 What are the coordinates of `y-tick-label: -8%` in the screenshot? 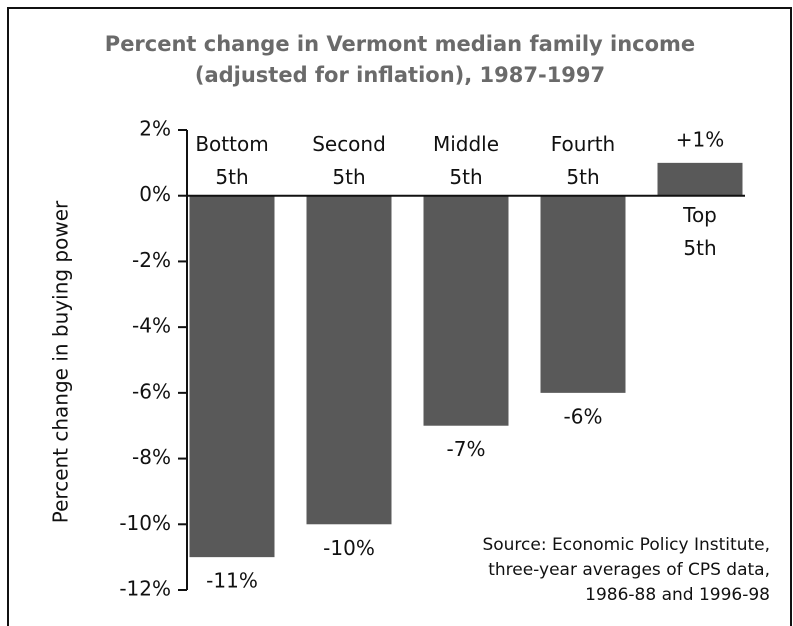 It's located at (151, 457).